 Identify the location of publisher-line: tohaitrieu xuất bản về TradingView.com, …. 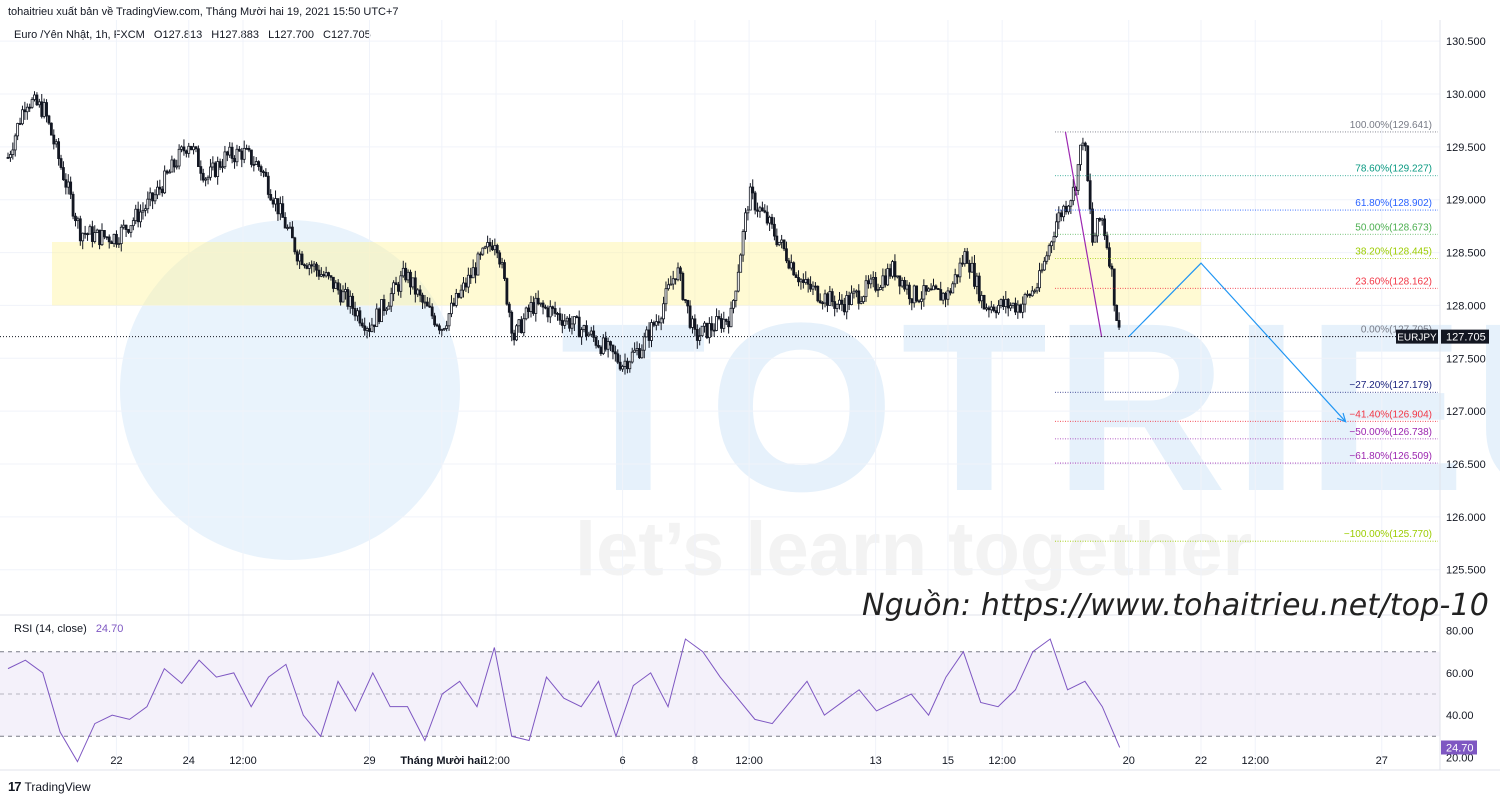
(203, 12).